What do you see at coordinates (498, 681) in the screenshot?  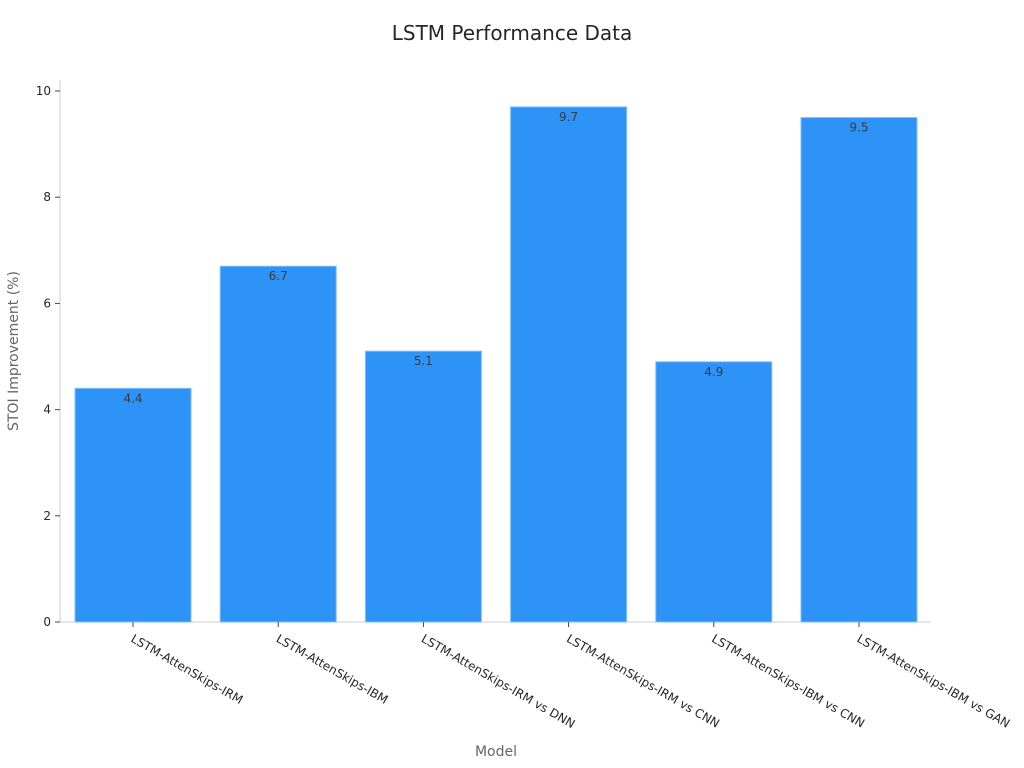 I see `x-tick-label: LSTM-AttenSkips-IRM vs DNN` at bounding box center [498, 681].